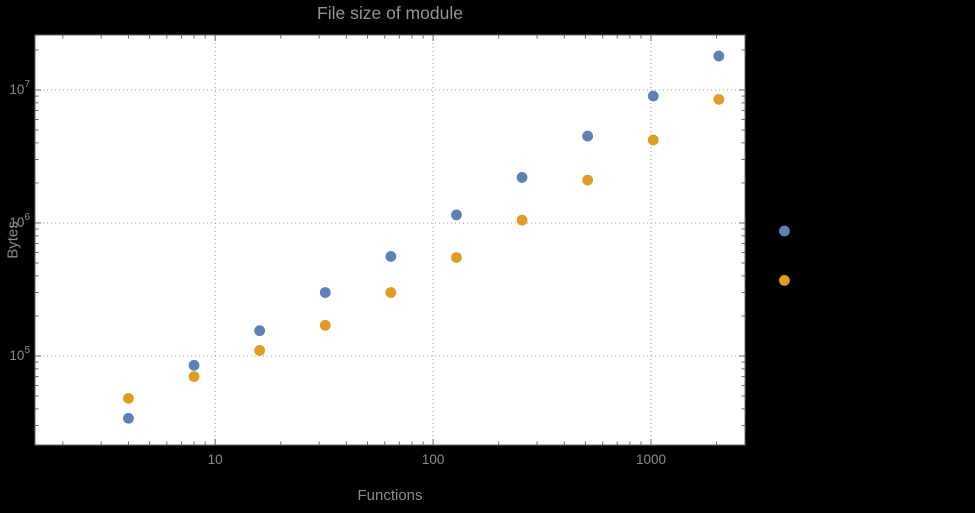 This screenshot has height=513, width=975. Describe the element at coordinates (651, 459) in the screenshot. I see `x-tick-label: 1000` at that location.